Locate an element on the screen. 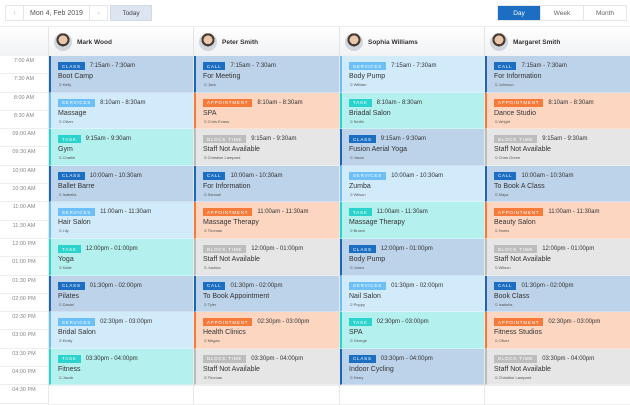 This screenshot has width=630, height=405. view-day-button: Day is located at coordinates (519, 13).